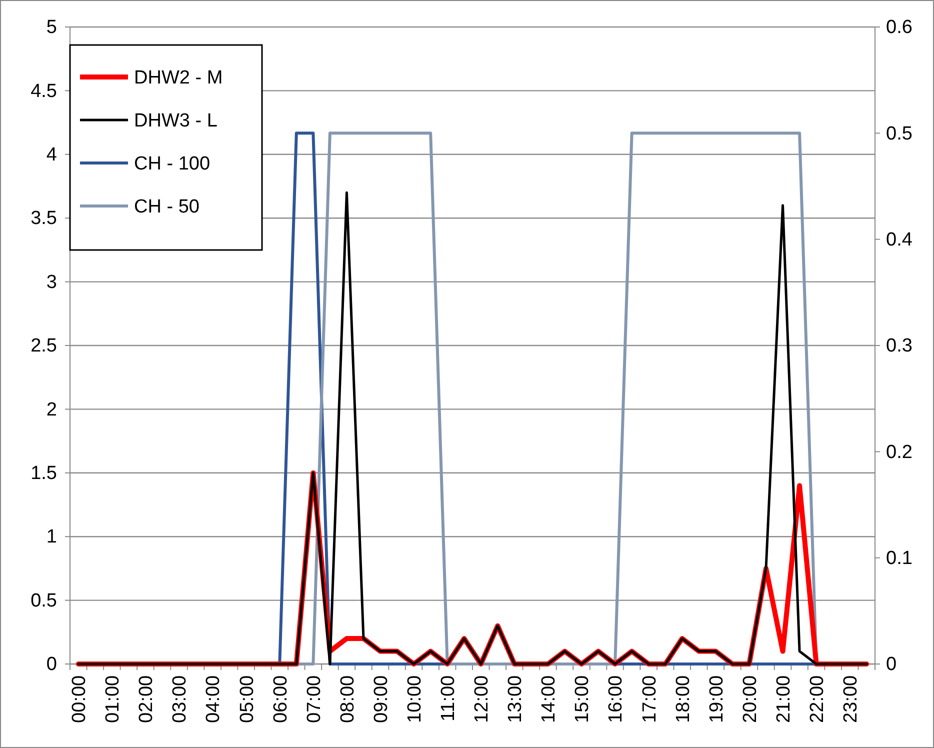 The width and height of the screenshot is (934, 748). I want to click on x-tick-label: 06:00, so click(281, 699).